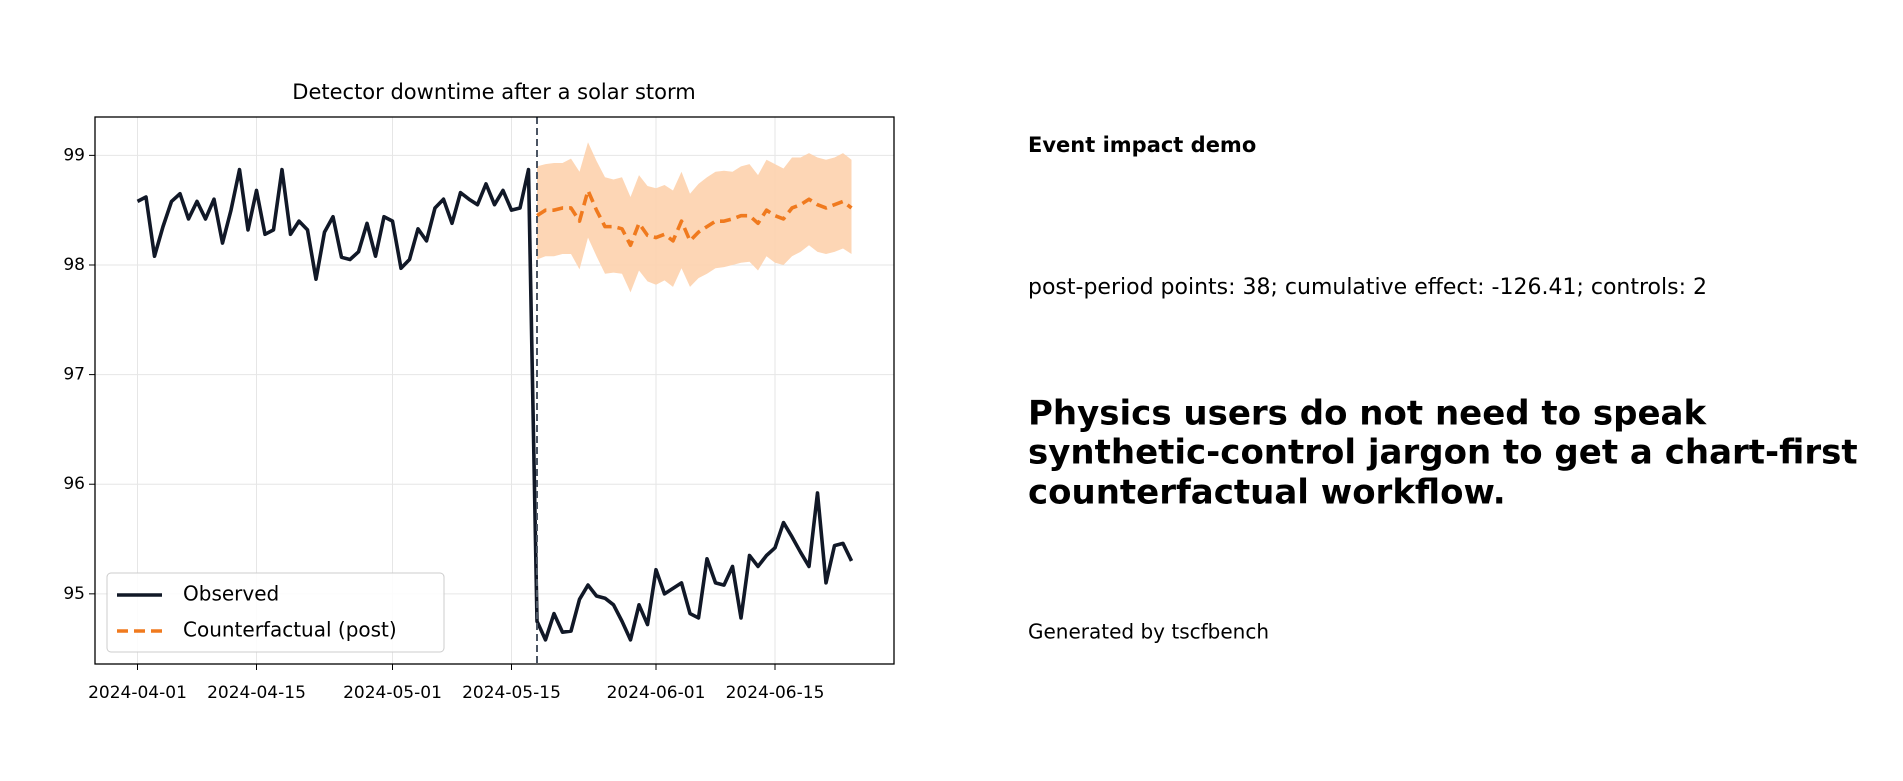  Describe the element at coordinates (1367, 414) in the screenshot. I see `headline-line: Physics users do not need to speak` at that location.